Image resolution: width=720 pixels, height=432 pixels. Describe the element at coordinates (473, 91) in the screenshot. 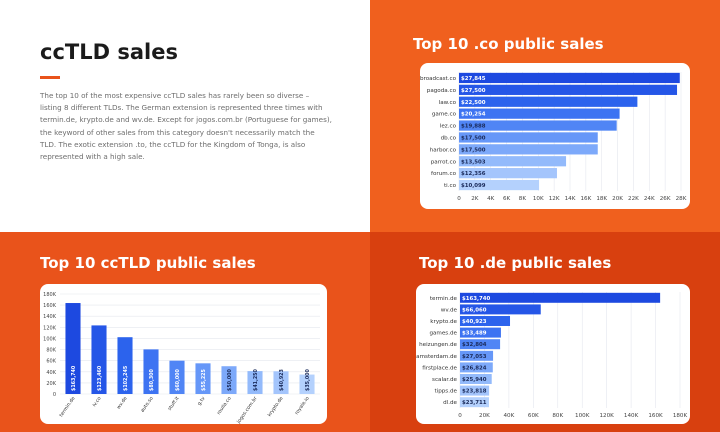

I see `data-label: $27,500` at that location.